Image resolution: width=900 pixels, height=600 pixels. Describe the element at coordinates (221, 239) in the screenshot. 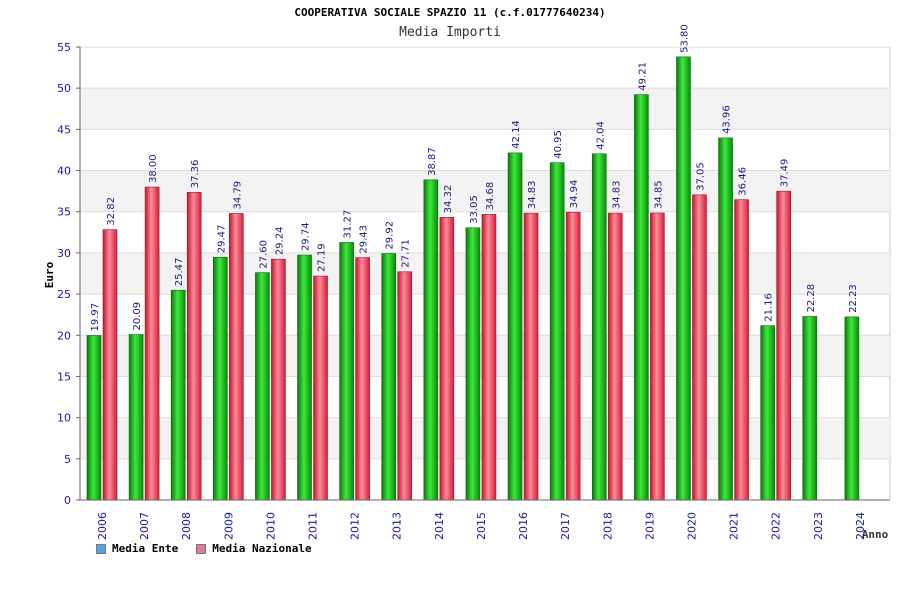

I see `data-label-media-ente: 29.47` at that location.